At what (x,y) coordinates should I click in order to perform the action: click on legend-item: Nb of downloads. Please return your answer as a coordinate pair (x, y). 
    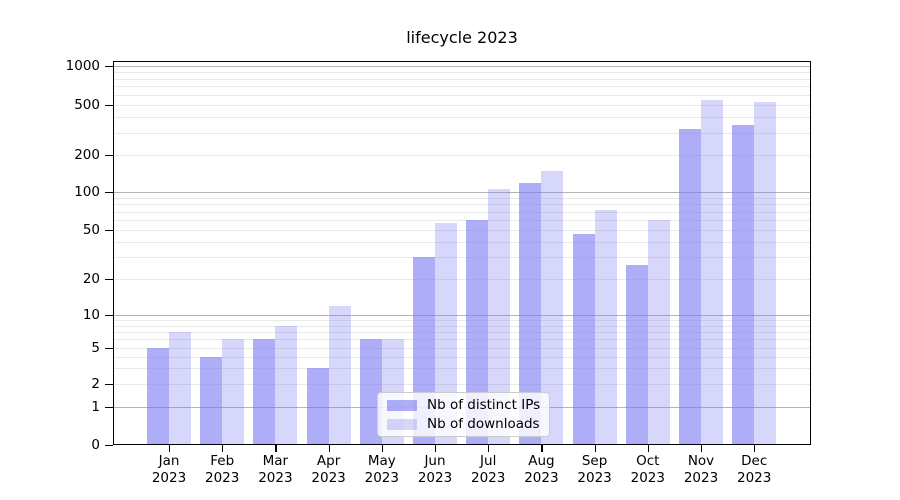
    Looking at the image, I should click on (463, 424).